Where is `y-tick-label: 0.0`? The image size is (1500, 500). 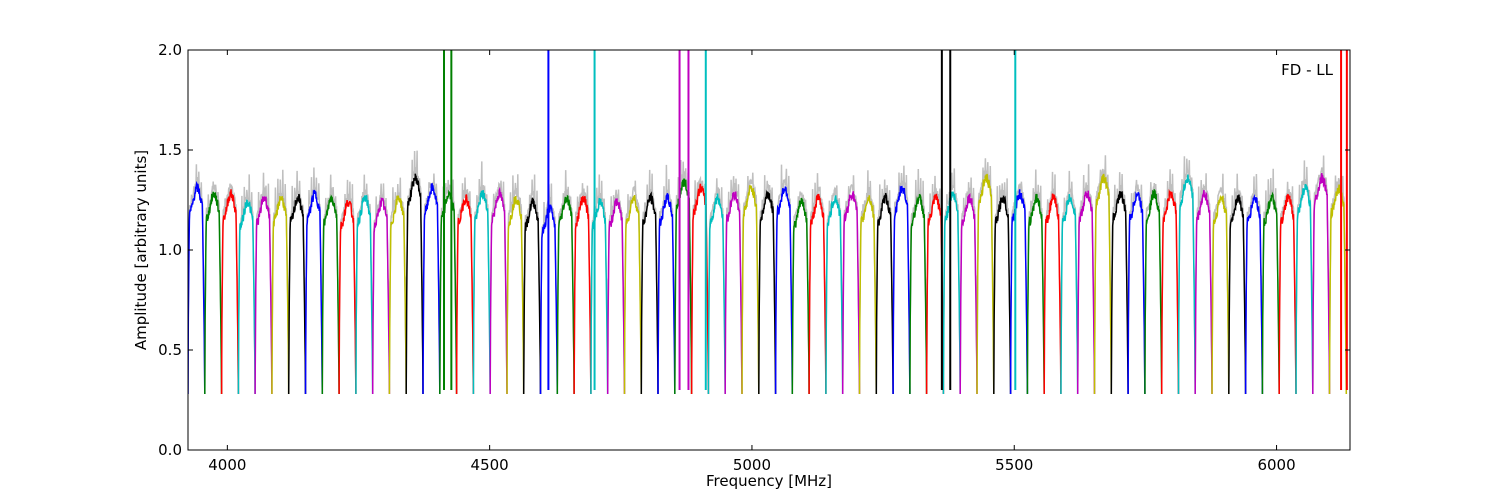 y-tick-label: 0.0 is located at coordinates (170, 450).